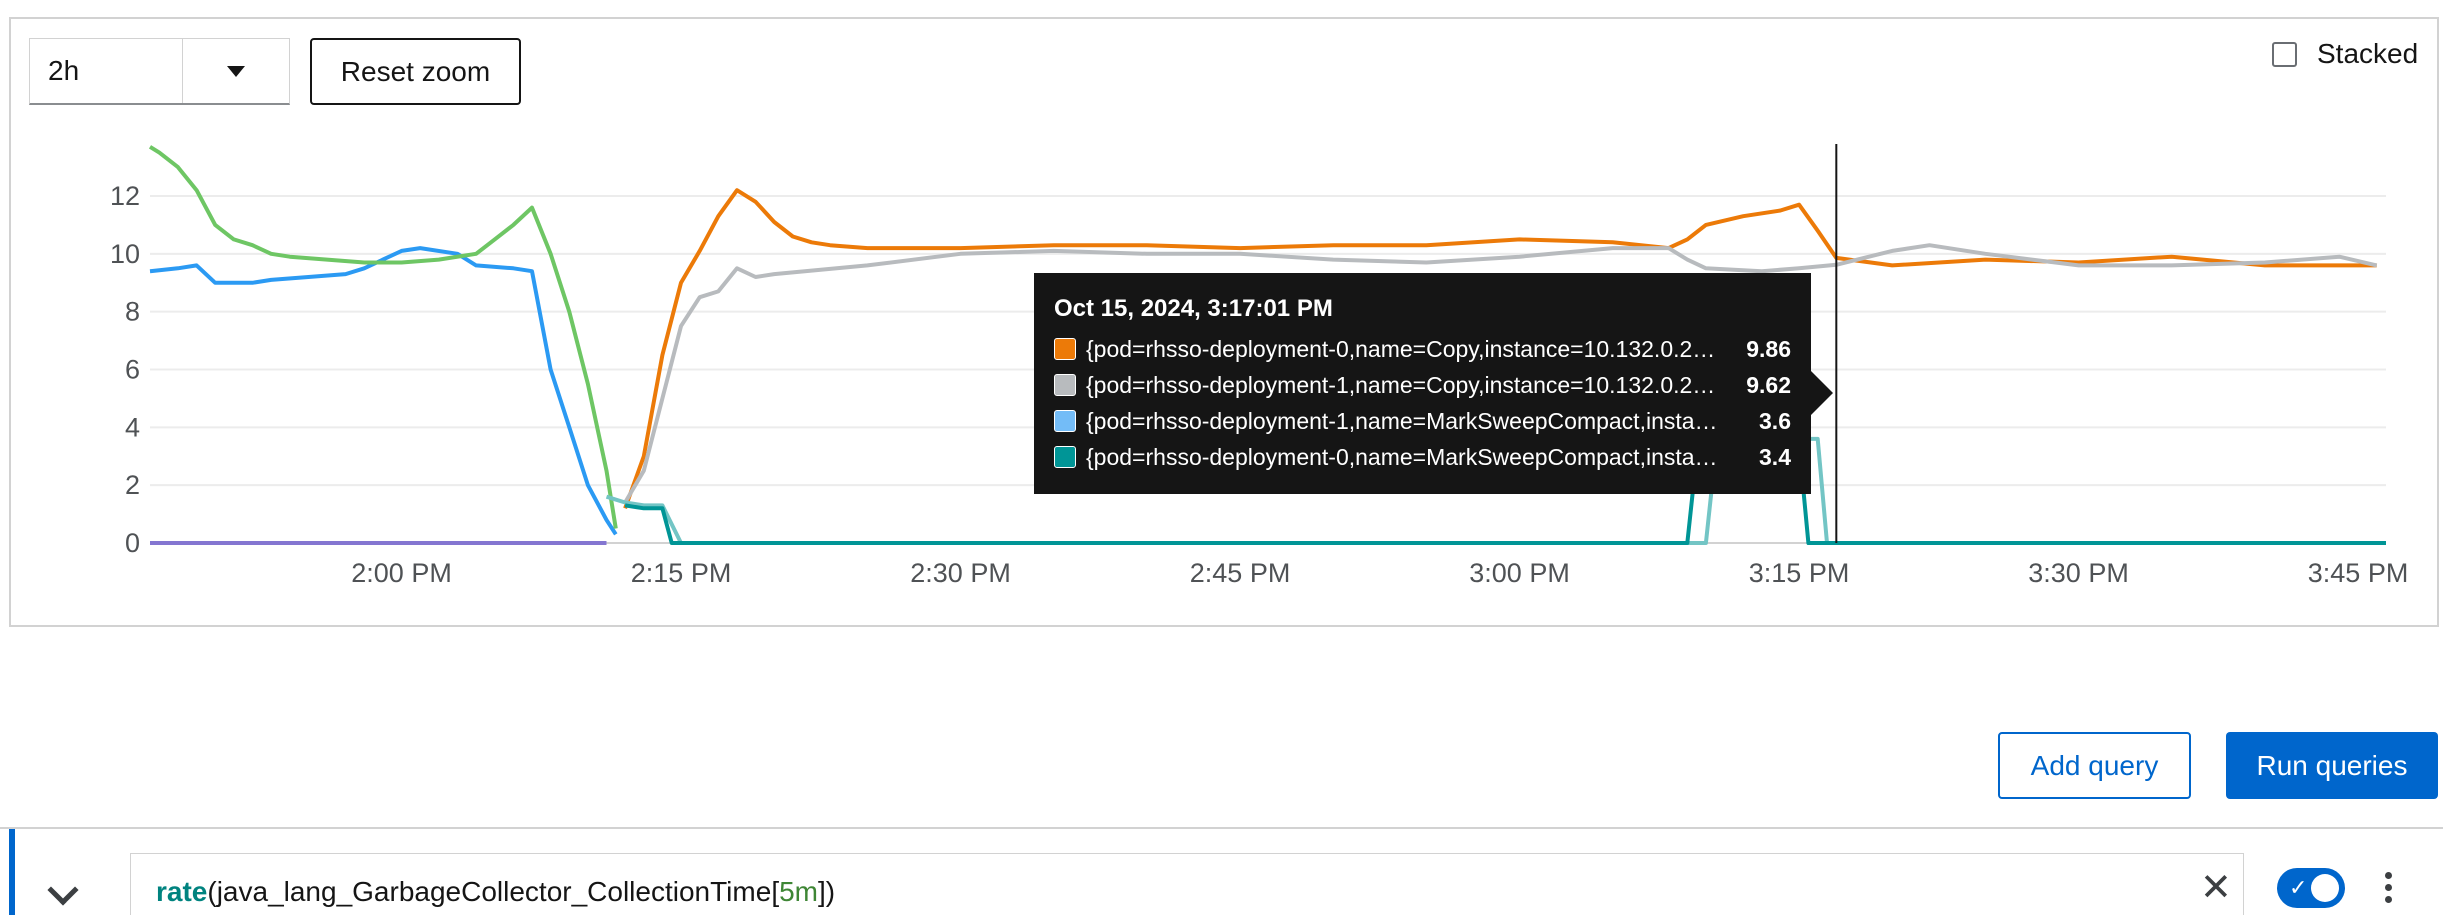 The height and width of the screenshot is (915, 2443). I want to click on reset-zoom-button: Reset zoom, so click(415, 71).